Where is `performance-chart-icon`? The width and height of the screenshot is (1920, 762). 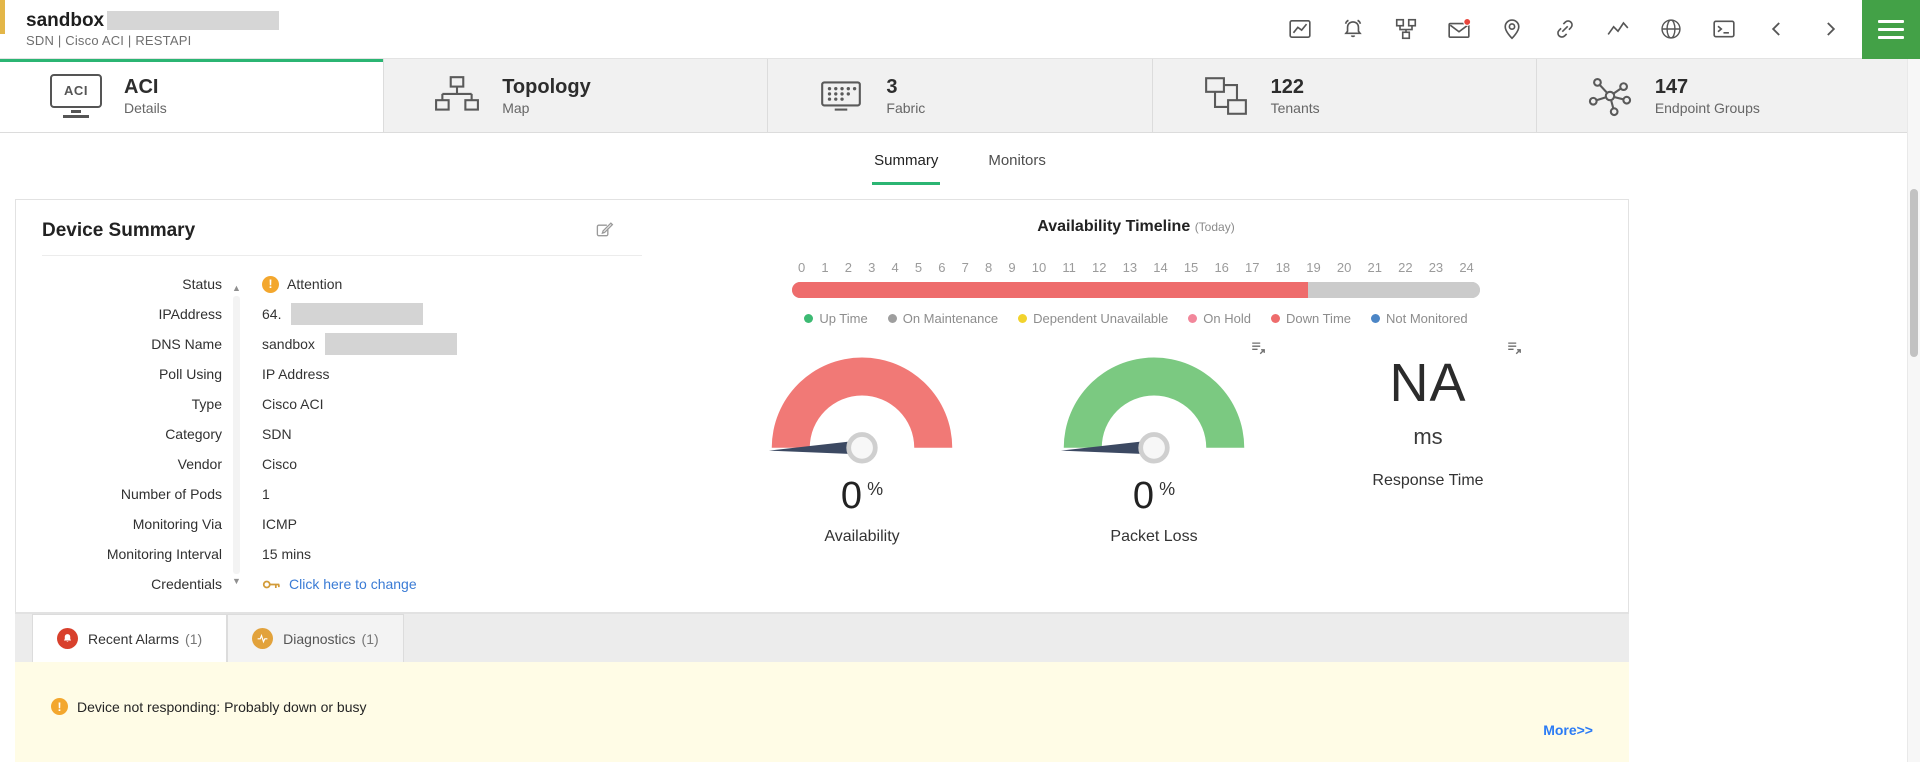 performance-chart-icon is located at coordinates (1300, 29).